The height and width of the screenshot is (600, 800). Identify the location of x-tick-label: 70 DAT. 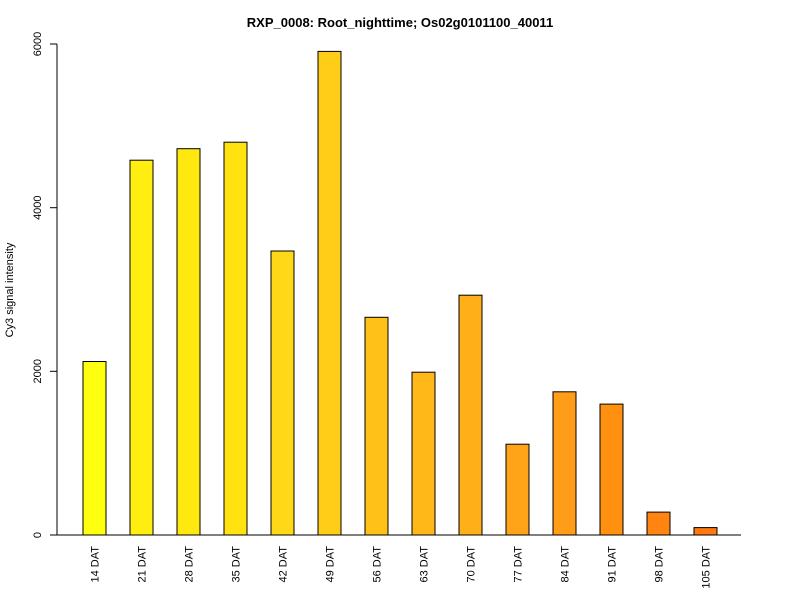
(472, 564).